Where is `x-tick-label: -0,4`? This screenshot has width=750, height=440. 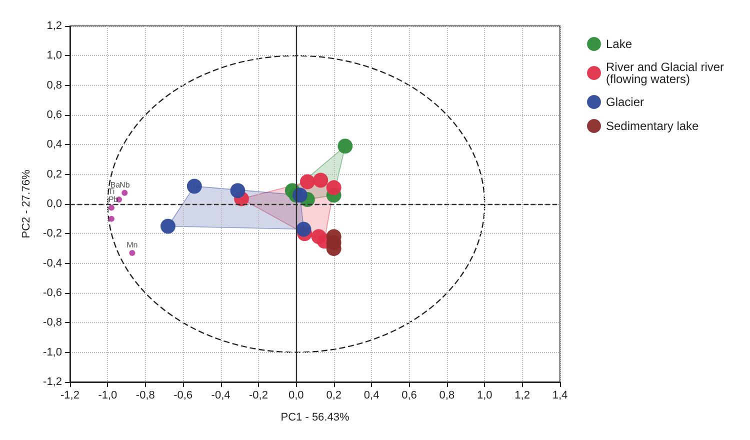
x-tick-label: -0,4 is located at coordinates (220, 396).